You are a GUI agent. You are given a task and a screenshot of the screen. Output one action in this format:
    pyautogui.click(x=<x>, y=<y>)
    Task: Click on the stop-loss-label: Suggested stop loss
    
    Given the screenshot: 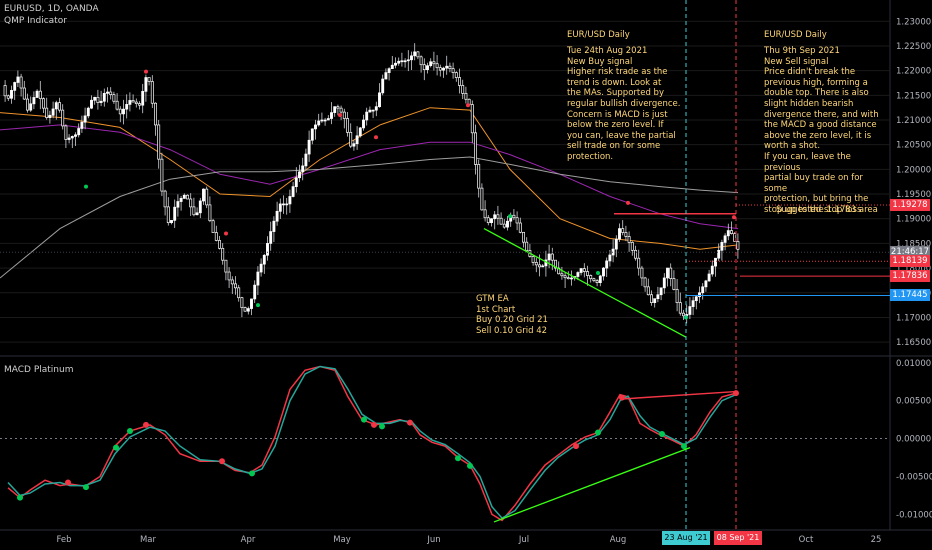 What is the action you would take?
    pyautogui.click(x=819, y=210)
    